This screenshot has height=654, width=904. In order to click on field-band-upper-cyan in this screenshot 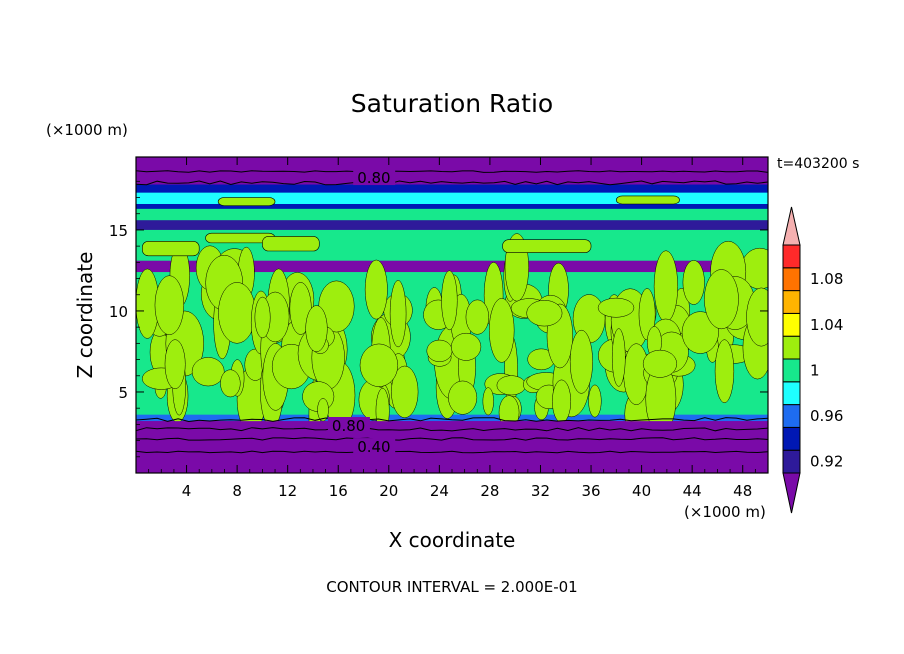, I will do `click(452, 198)`.